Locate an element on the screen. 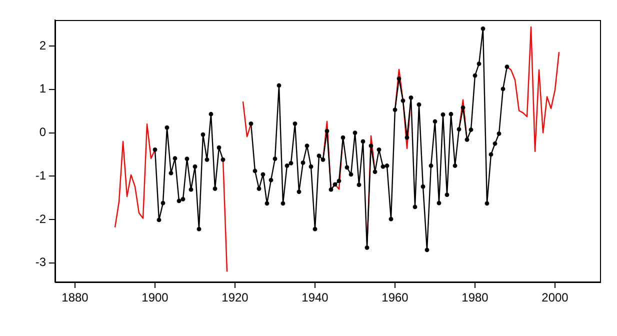 The width and height of the screenshot is (617, 336). x-tick-label: 1980 is located at coordinates (475, 297).